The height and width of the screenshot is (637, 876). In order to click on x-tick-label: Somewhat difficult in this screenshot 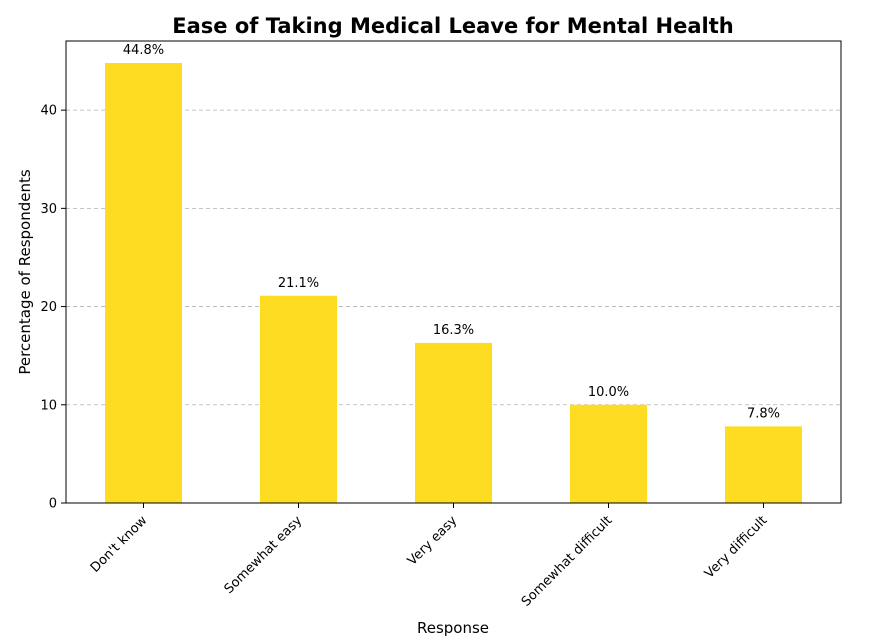, I will do `click(567, 561)`.